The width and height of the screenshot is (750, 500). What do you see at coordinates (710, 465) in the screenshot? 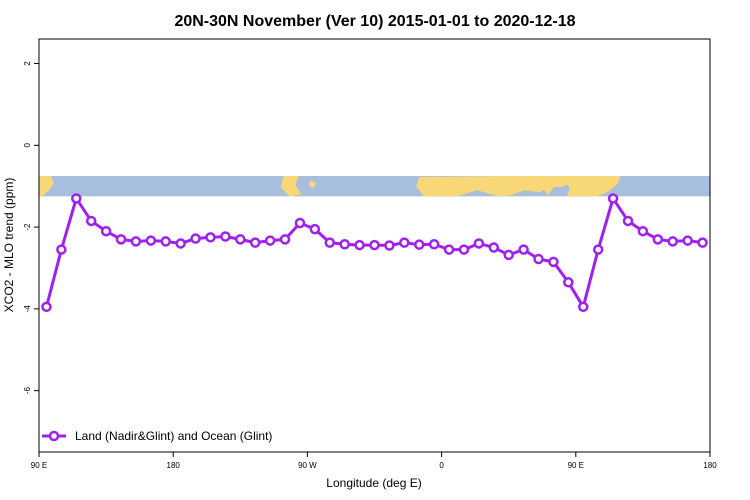
I see `x-tick-label-5: 180` at bounding box center [710, 465].